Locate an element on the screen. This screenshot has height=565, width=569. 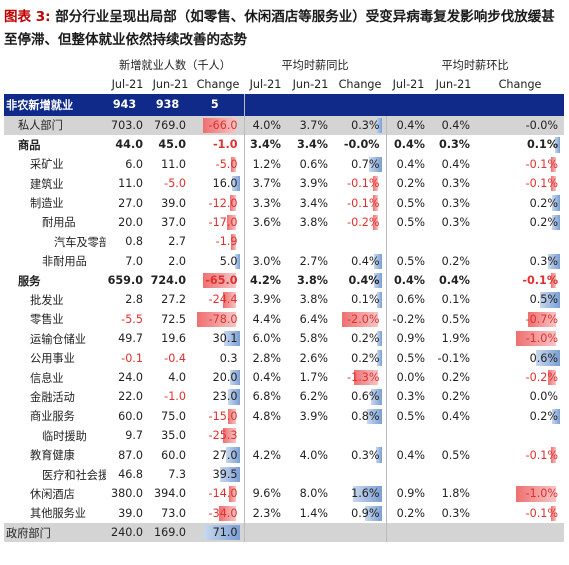
cell-emp-change: -14.0 is located at coordinates (218, 493).